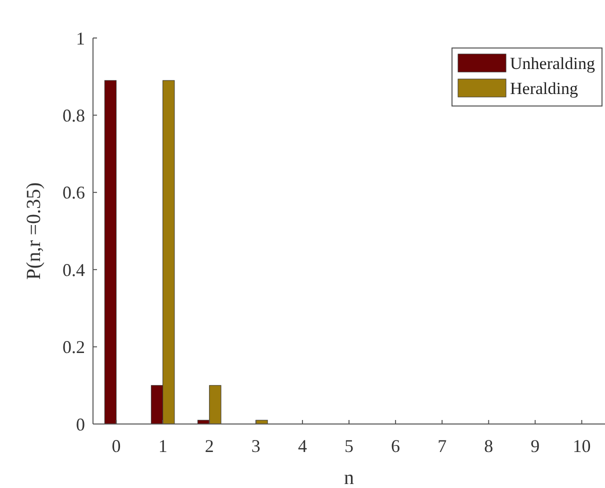 The width and height of the screenshot is (605, 488). I want to click on x-tick-label: 6, so click(395, 446).